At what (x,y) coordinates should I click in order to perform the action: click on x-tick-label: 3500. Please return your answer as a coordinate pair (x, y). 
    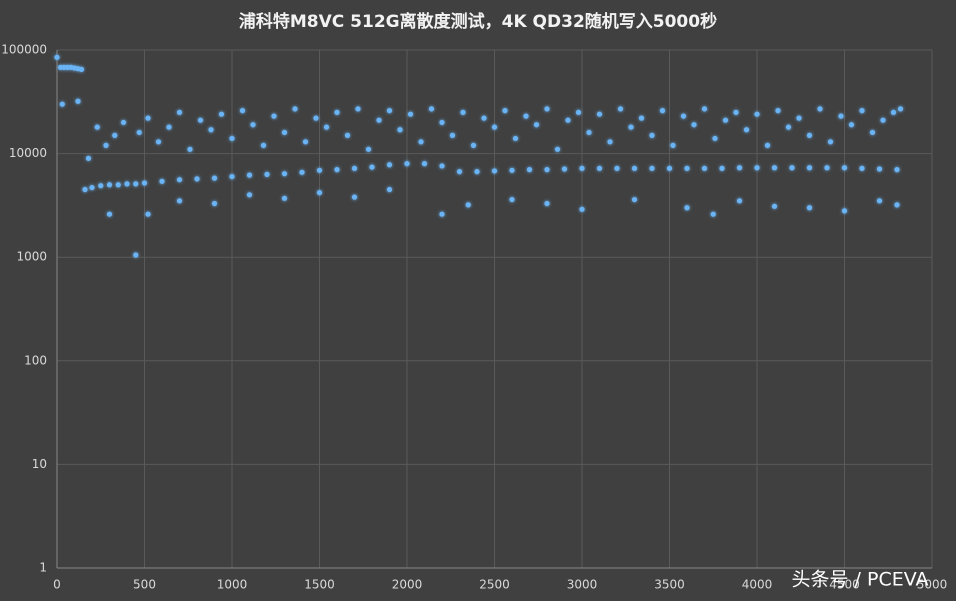
    Looking at the image, I should click on (669, 585).